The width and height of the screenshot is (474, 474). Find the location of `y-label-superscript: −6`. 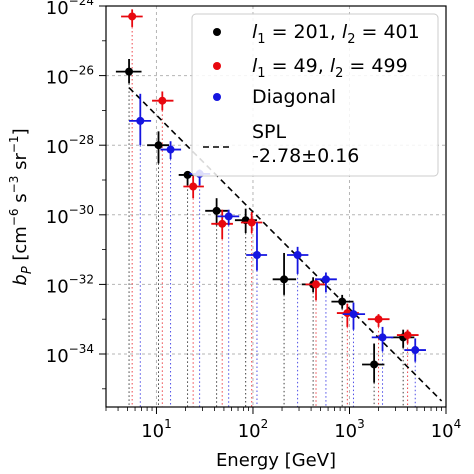

y-label-superscript: −6 is located at coordinates (14, 217).